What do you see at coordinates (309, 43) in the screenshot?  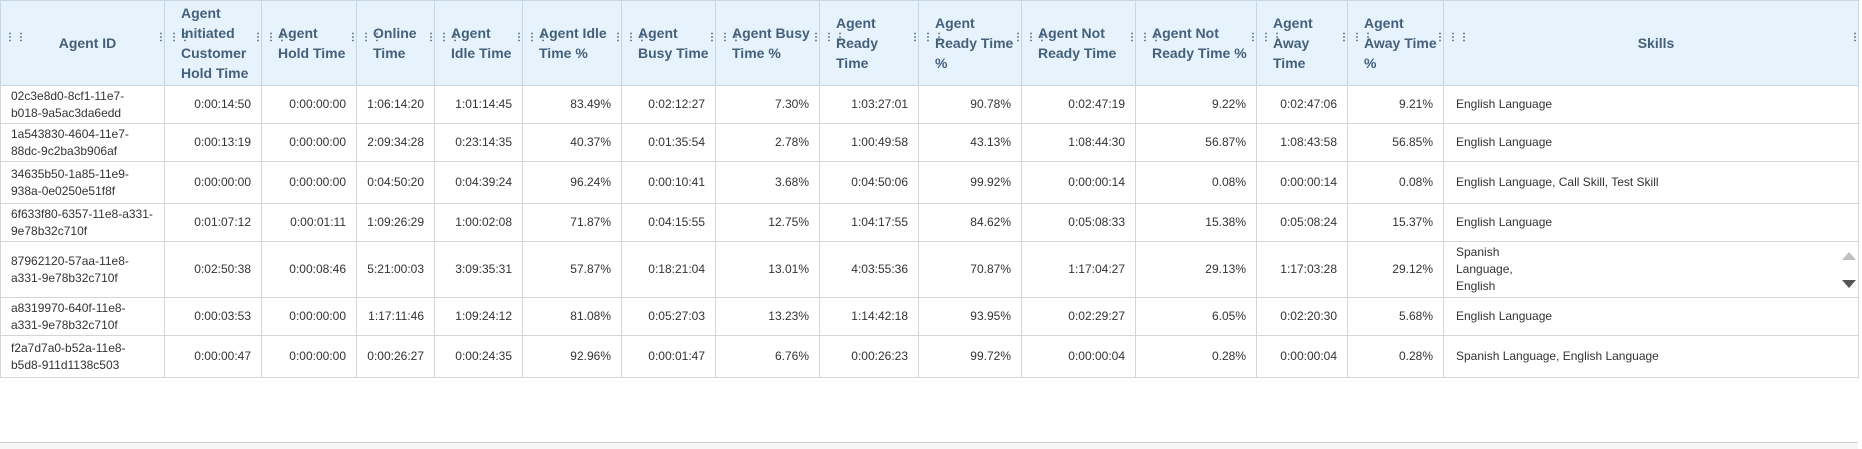 I see `column-header: ⋮⋮ Agent Hold Time ⋮` at bounding box center [309, 43].